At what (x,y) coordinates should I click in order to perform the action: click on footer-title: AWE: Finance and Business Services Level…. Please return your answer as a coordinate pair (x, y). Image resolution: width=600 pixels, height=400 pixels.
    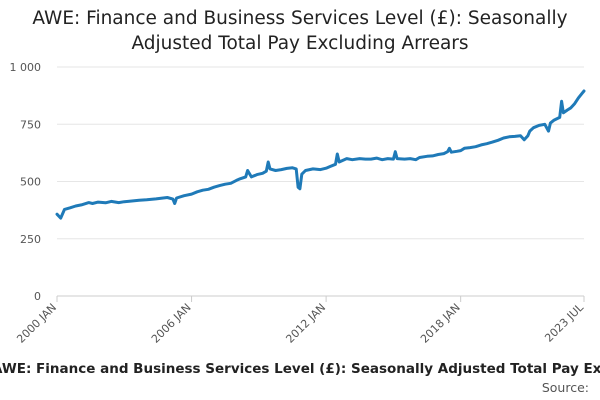
    Looking at the image, I should click on (300, 369).